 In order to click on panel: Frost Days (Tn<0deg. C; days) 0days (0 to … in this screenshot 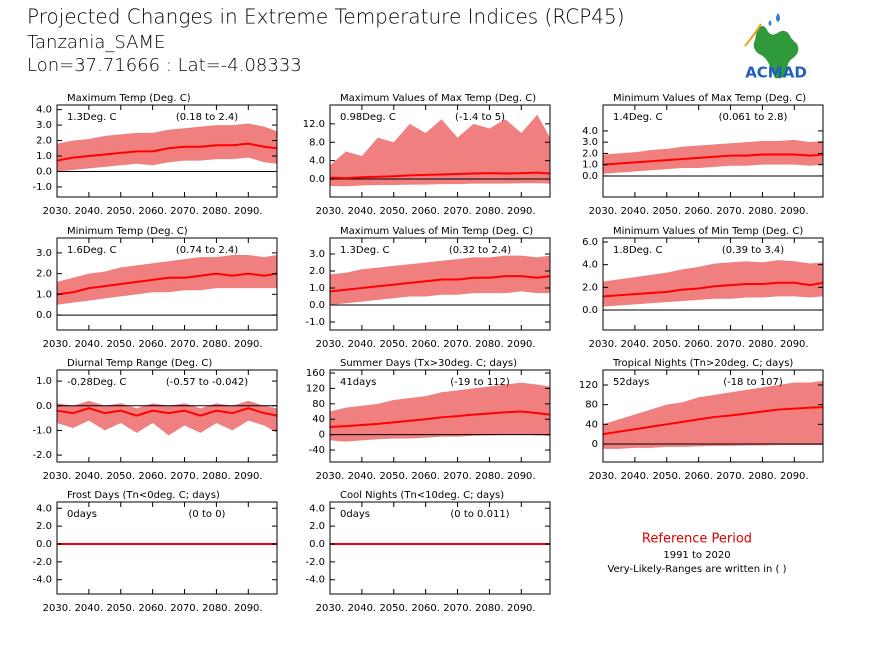, I will do `click(155, 552)`.